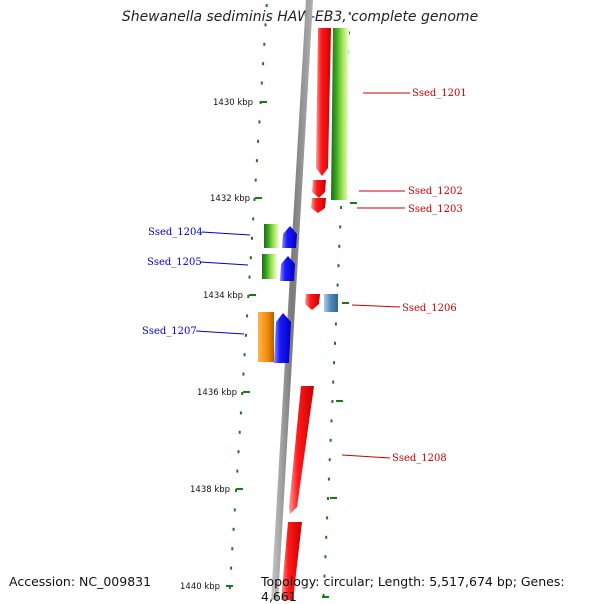 This screenshot has width=600, height=604. What do you see at coordinates (291, 561) in the screenshot?
I see `gene-ssed-lower` at bounding box center [291, 561].